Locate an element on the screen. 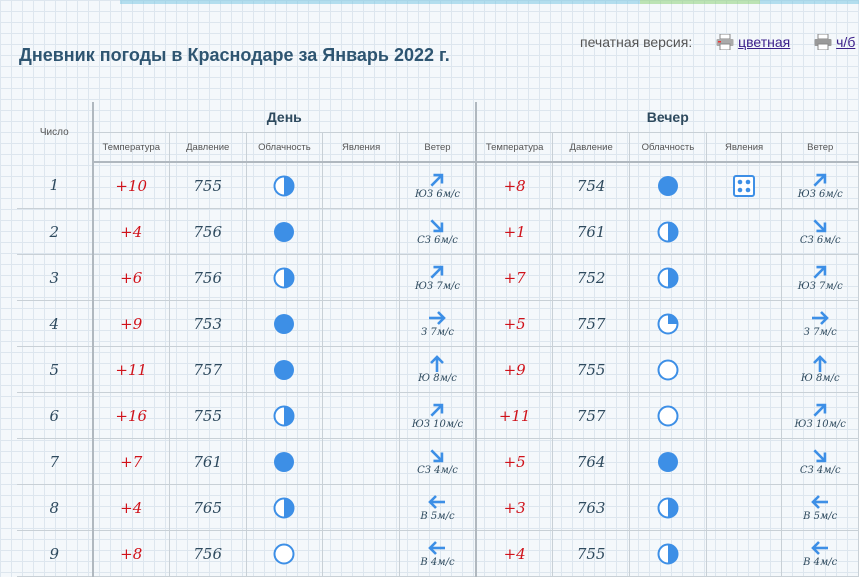 Image resolution: width=859 pixels, height=577 pixels. day-number: 7 is located at coordinates (55, 461).